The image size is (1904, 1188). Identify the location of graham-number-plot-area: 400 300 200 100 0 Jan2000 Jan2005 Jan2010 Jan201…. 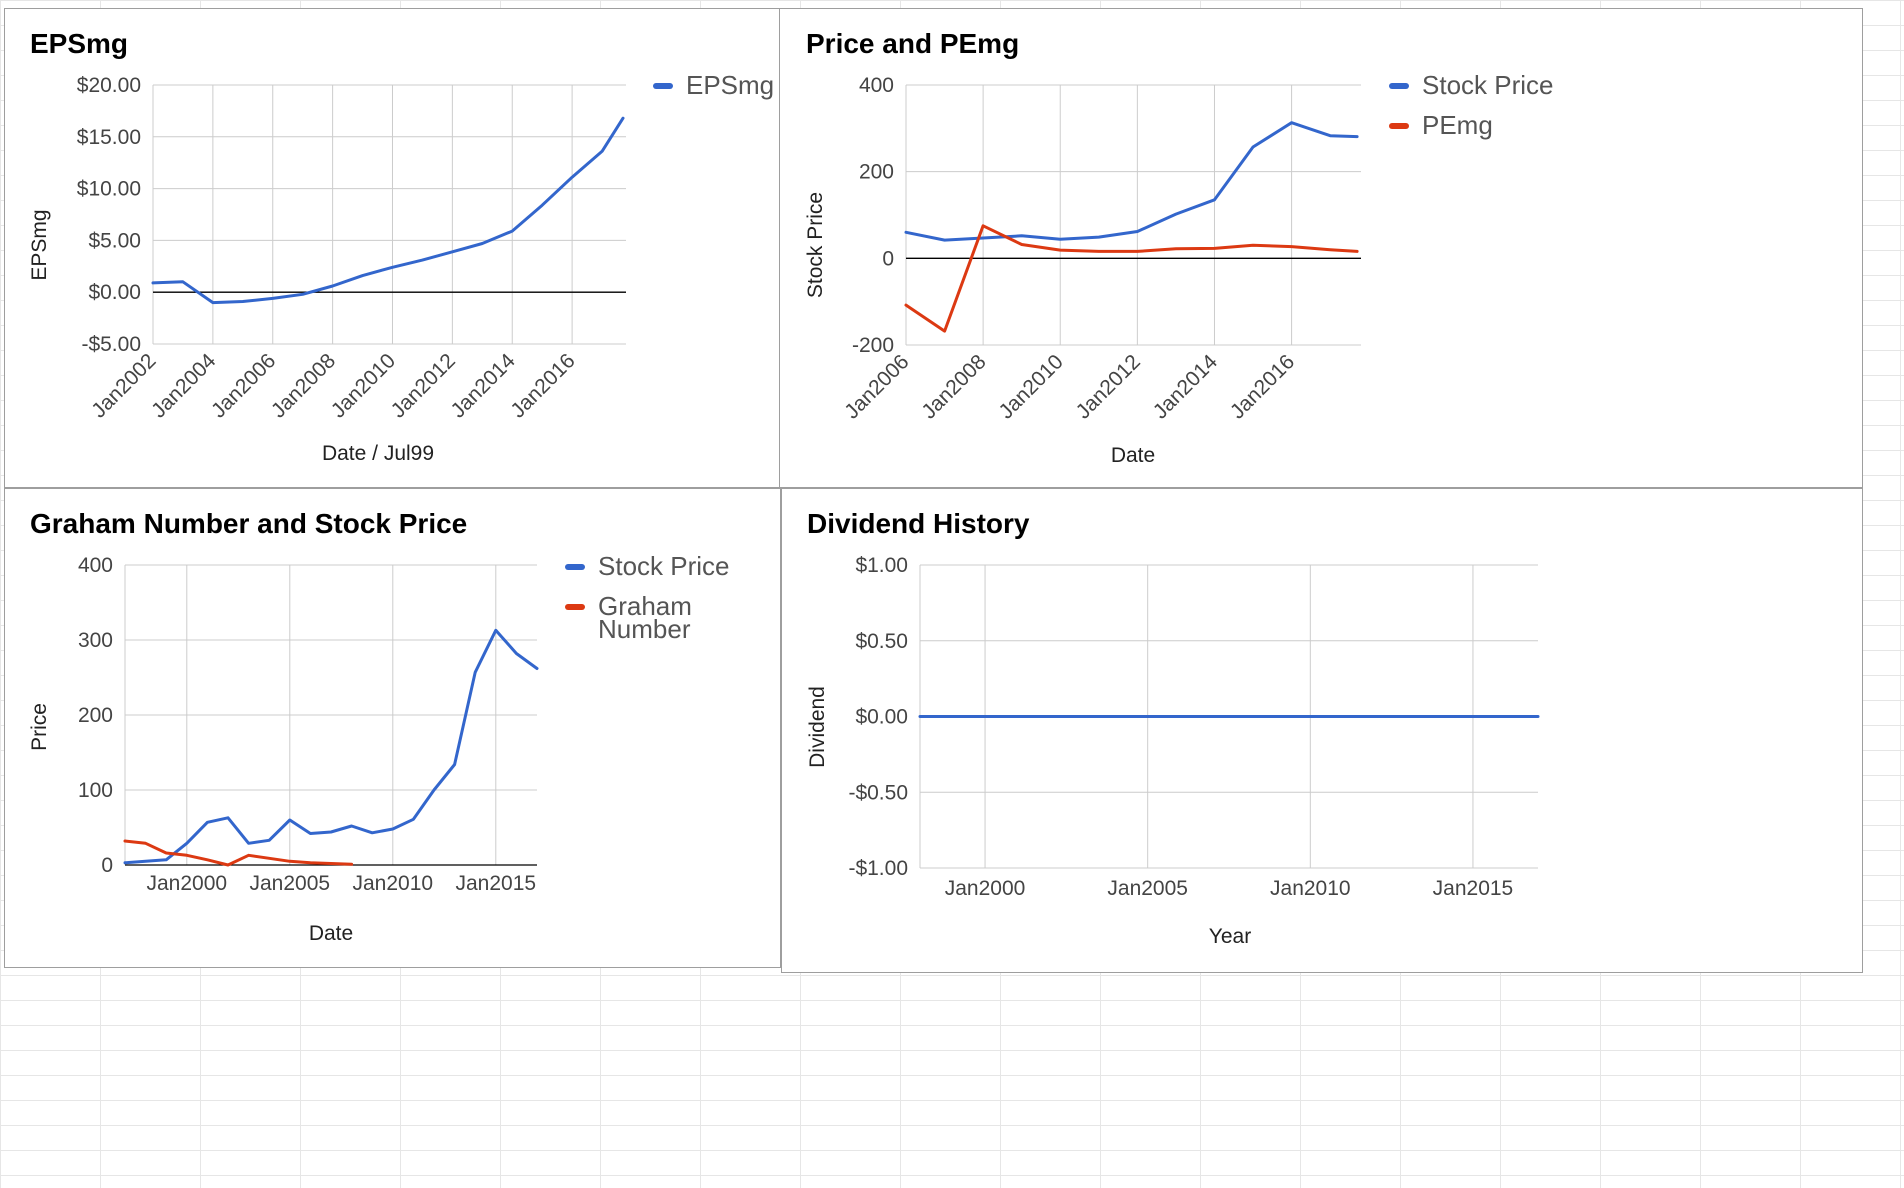
(308, 724).